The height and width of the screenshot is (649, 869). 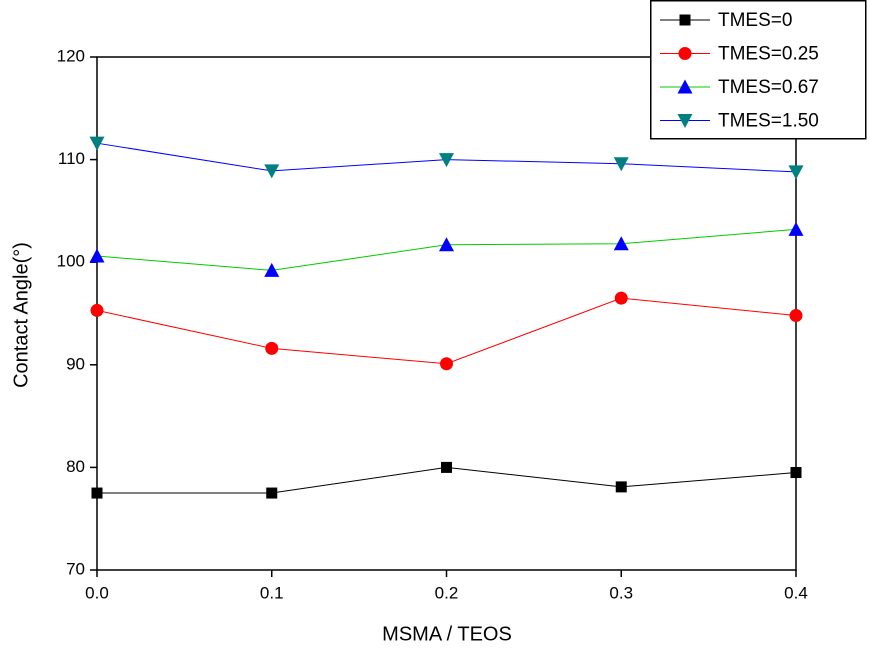 What do you see at coordinates (71, 261) in the screenshot?
I see `y-tick-label: 100` at bounding box center [71, 261].